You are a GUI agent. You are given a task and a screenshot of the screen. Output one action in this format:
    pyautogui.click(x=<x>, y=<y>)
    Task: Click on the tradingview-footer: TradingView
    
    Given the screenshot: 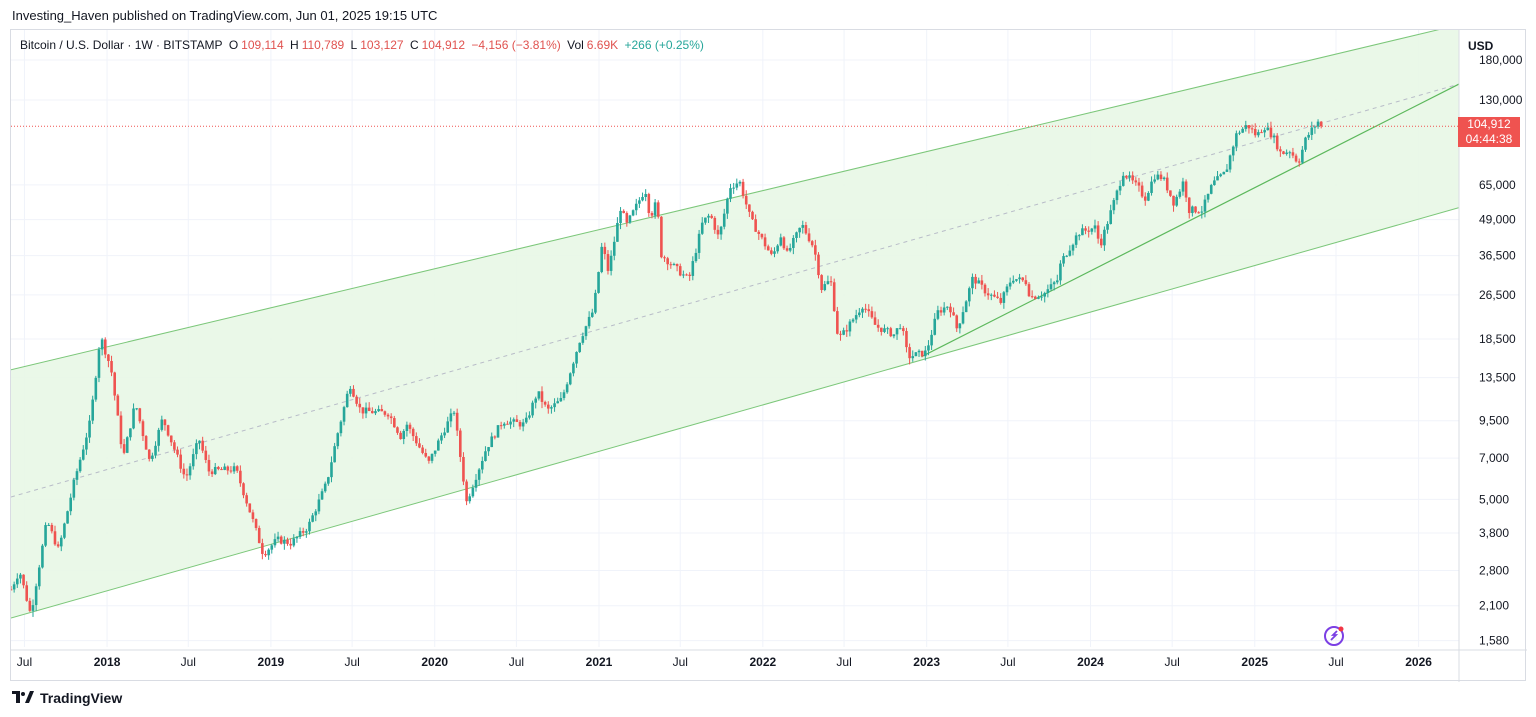 What is the action you would take?
    pyautogui.click(x=67, y=698)
    